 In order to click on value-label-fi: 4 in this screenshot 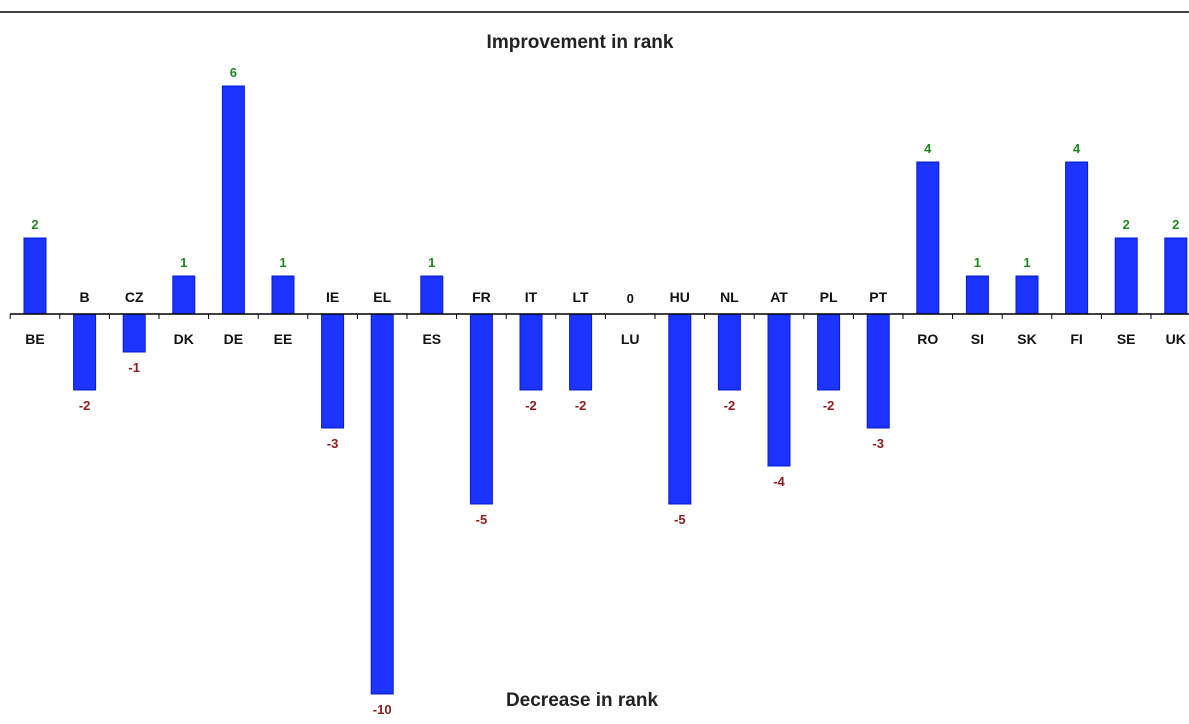, I will do `click(1077, 148)`.